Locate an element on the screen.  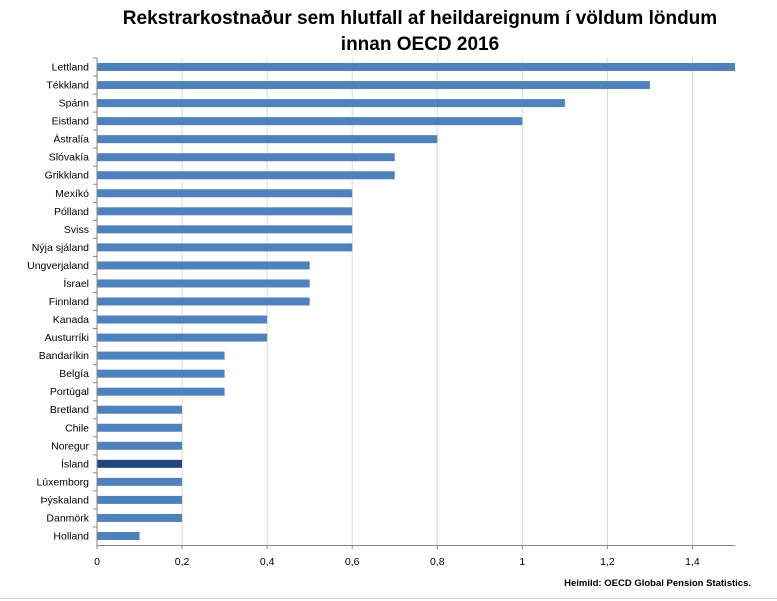
x-tick-label: 0,6 is located at coordinates (352, 562).